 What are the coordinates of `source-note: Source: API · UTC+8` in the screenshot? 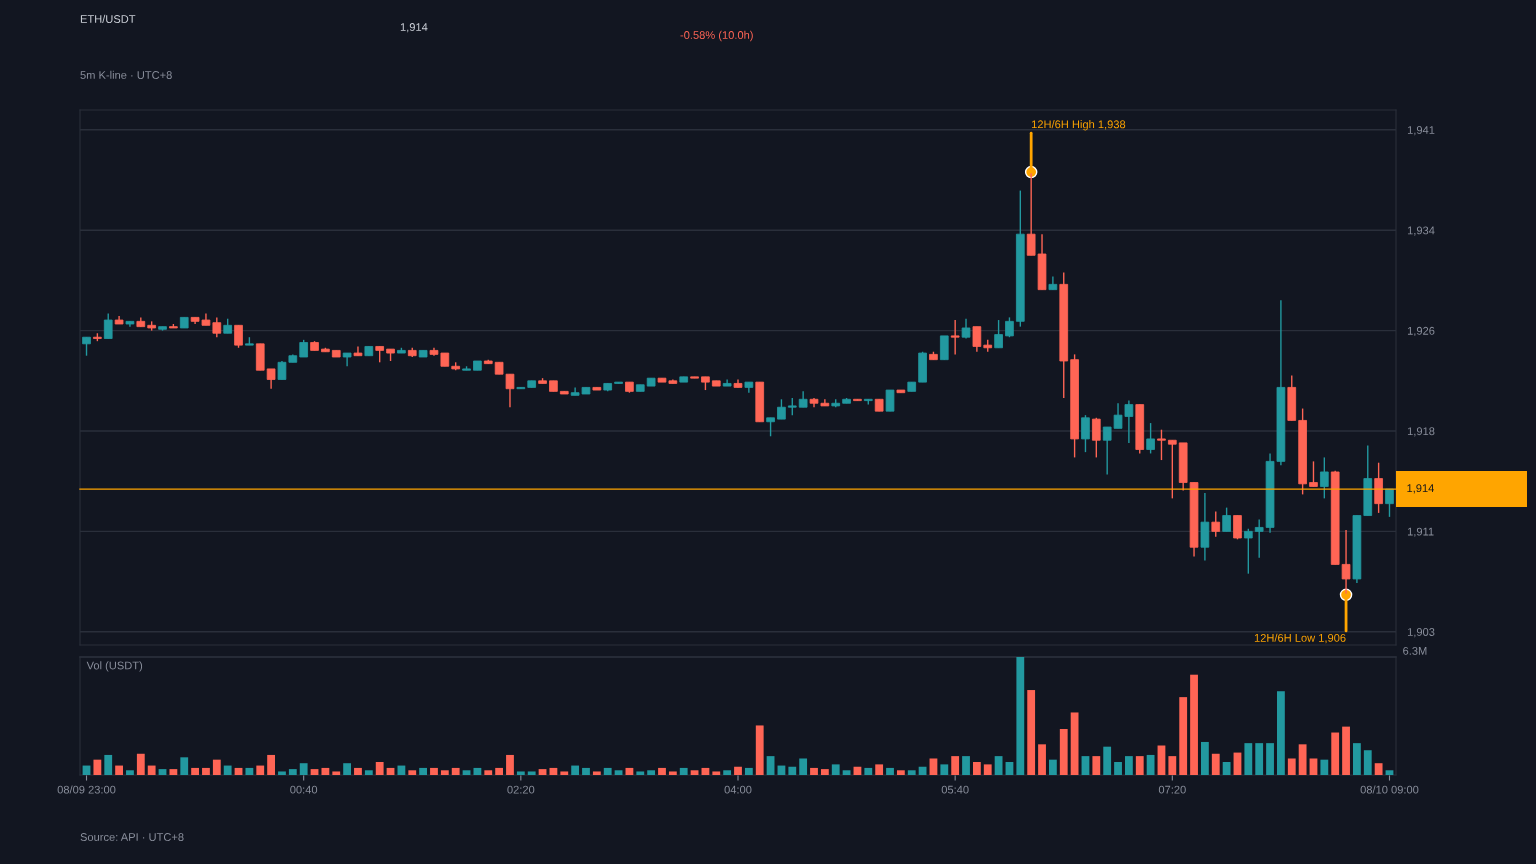 It's located at (132, 837).